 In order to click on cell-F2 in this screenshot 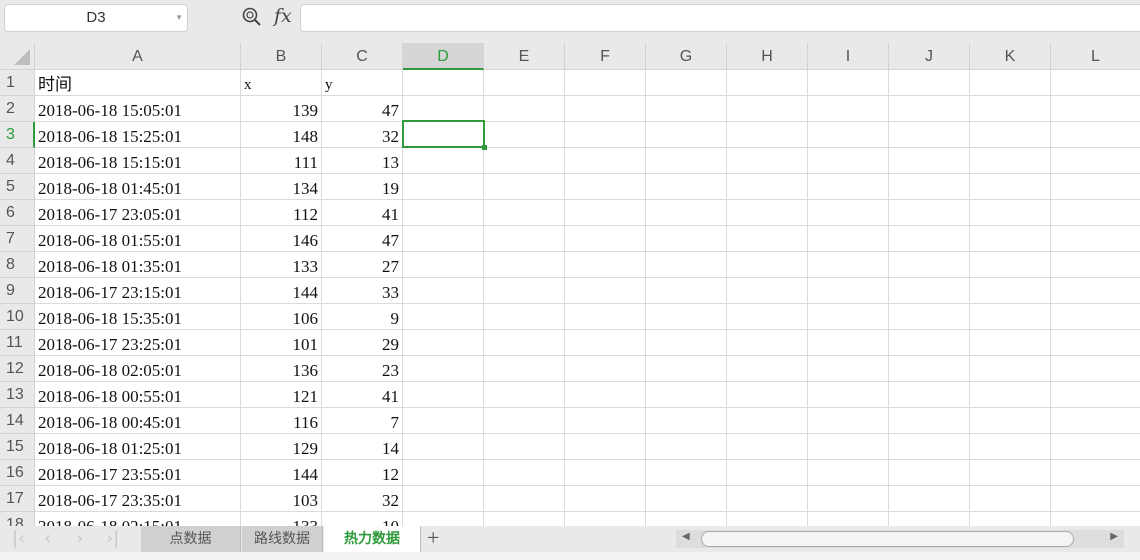, I will do `click(605, 109)`.